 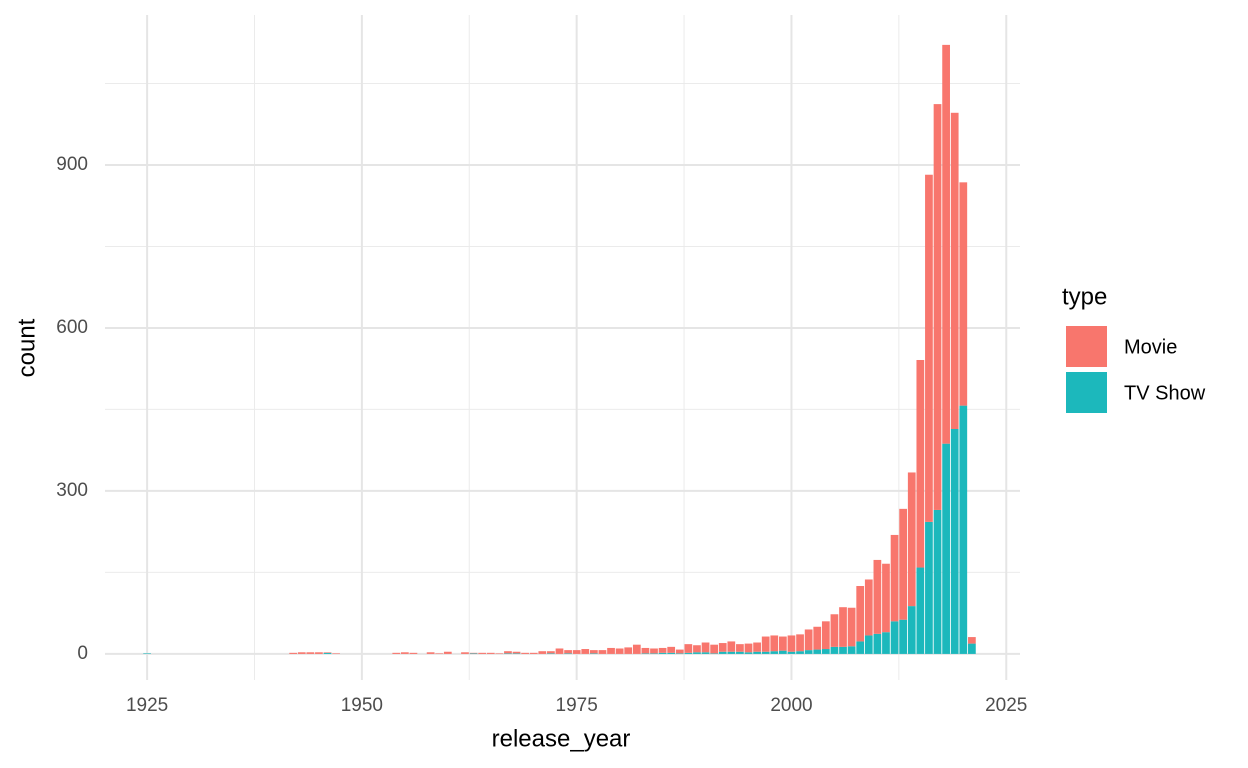 What do you see at coordinates (147, 705) in the screenshot?
I see `x-tick-label: 1925` at bounding box center [147, 705].